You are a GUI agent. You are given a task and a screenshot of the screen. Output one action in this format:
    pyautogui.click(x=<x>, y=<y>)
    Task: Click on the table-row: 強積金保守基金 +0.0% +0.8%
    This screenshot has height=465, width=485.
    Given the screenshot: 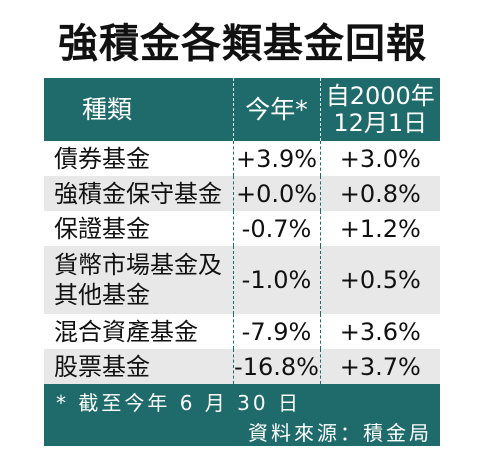 What is the action you would take?
    pyautogui.click(x=242, y=193)
    